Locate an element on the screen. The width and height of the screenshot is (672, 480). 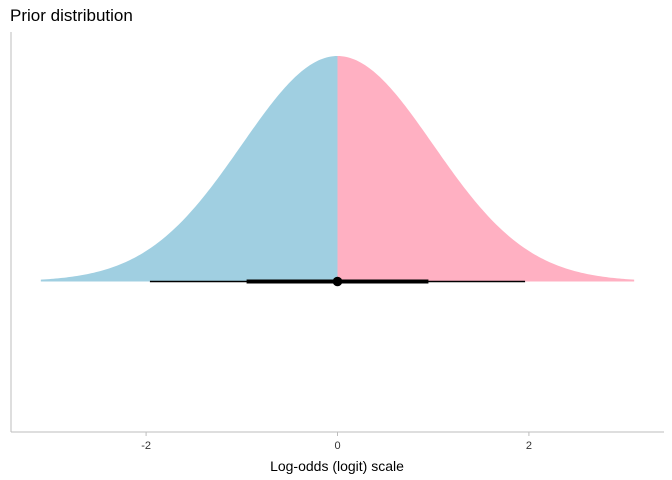
point-estimate-dot is located at coordinates (337, 281).